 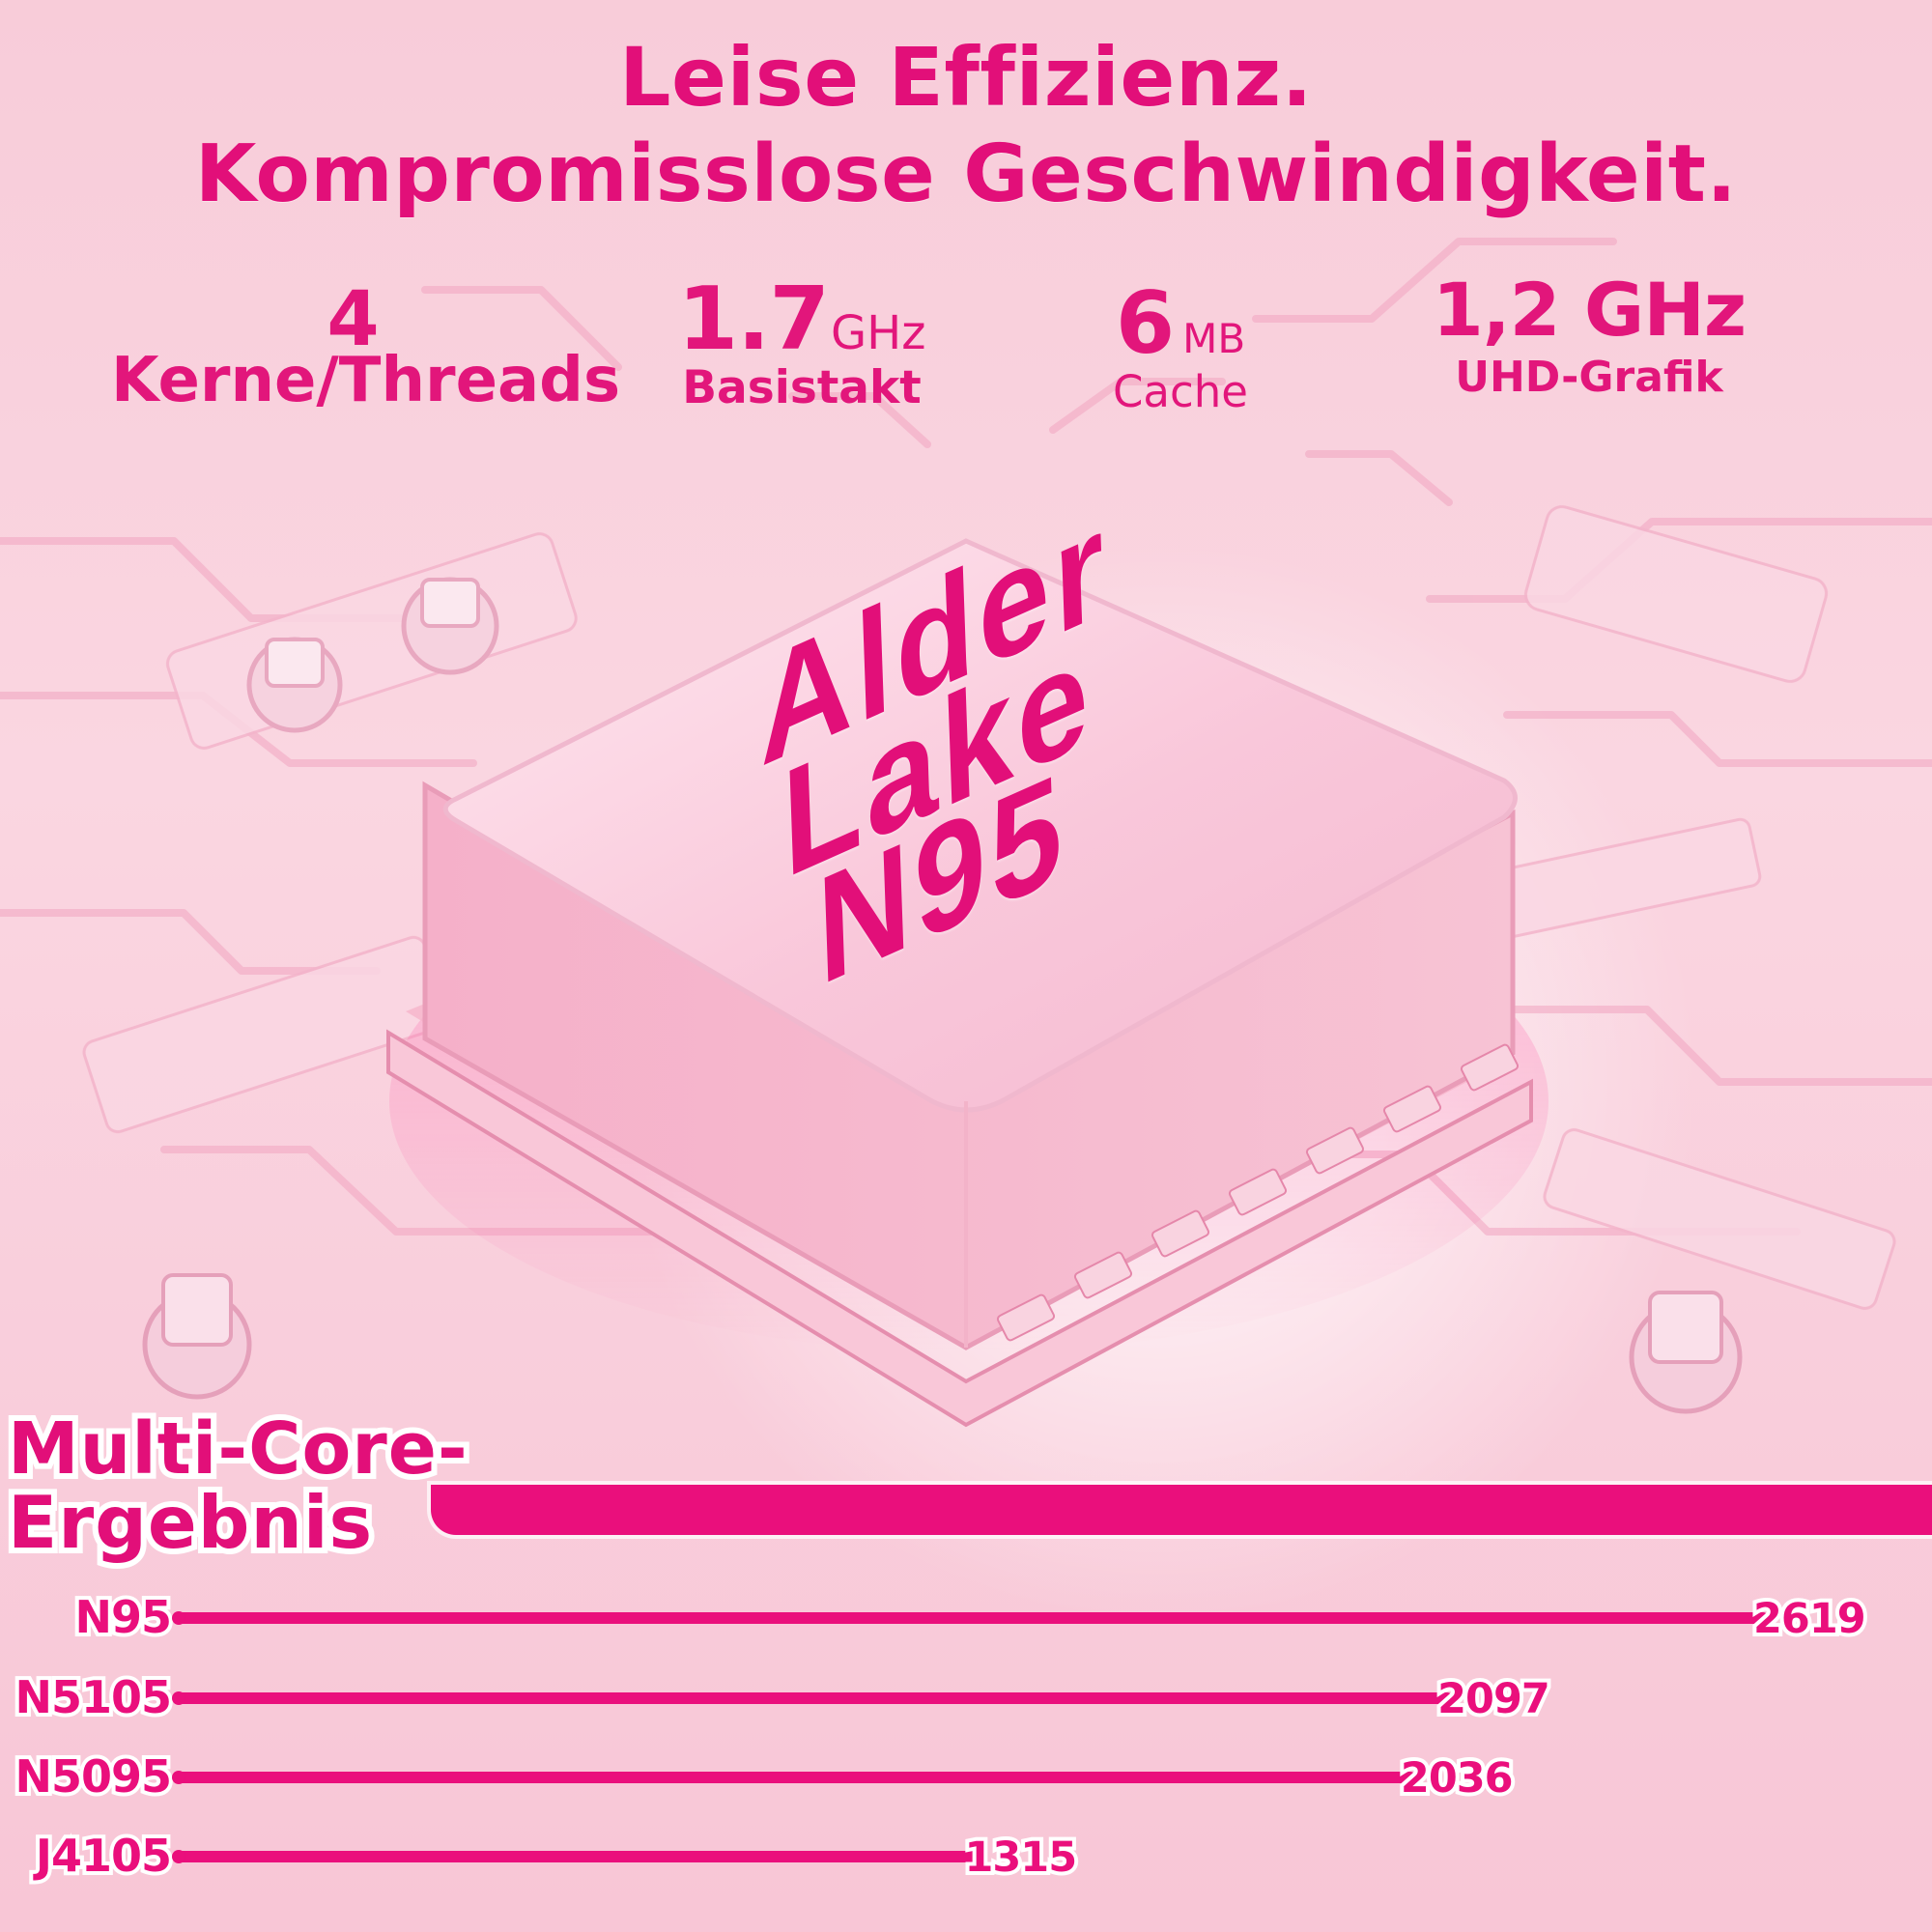 I want to click on spec-cache-value: 6, so click(x=1145, y=323).